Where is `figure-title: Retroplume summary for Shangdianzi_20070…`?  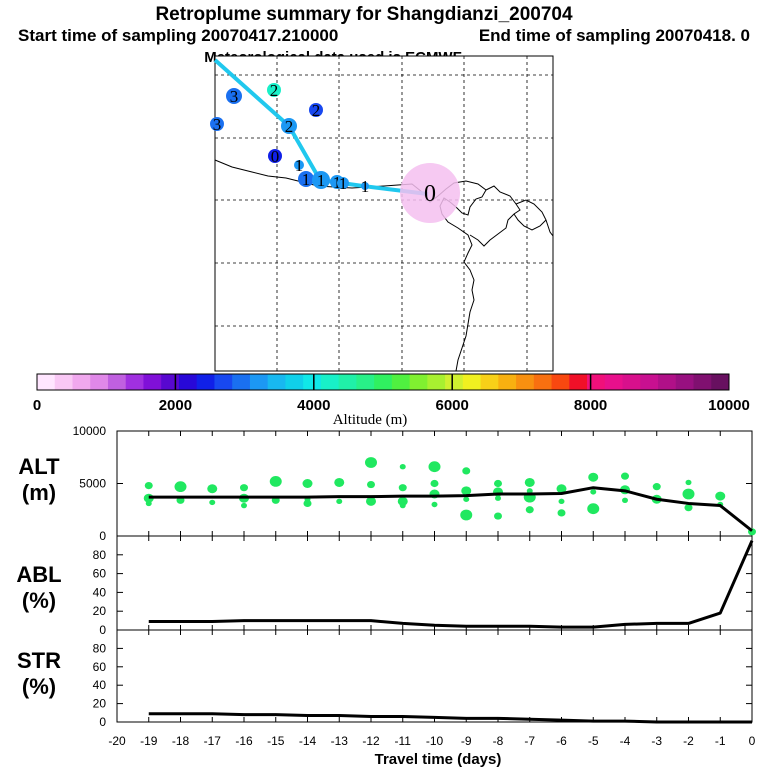
figure-title: Retroplume summary for Shangdianzi_20070… is located at coordinates (364, 14).